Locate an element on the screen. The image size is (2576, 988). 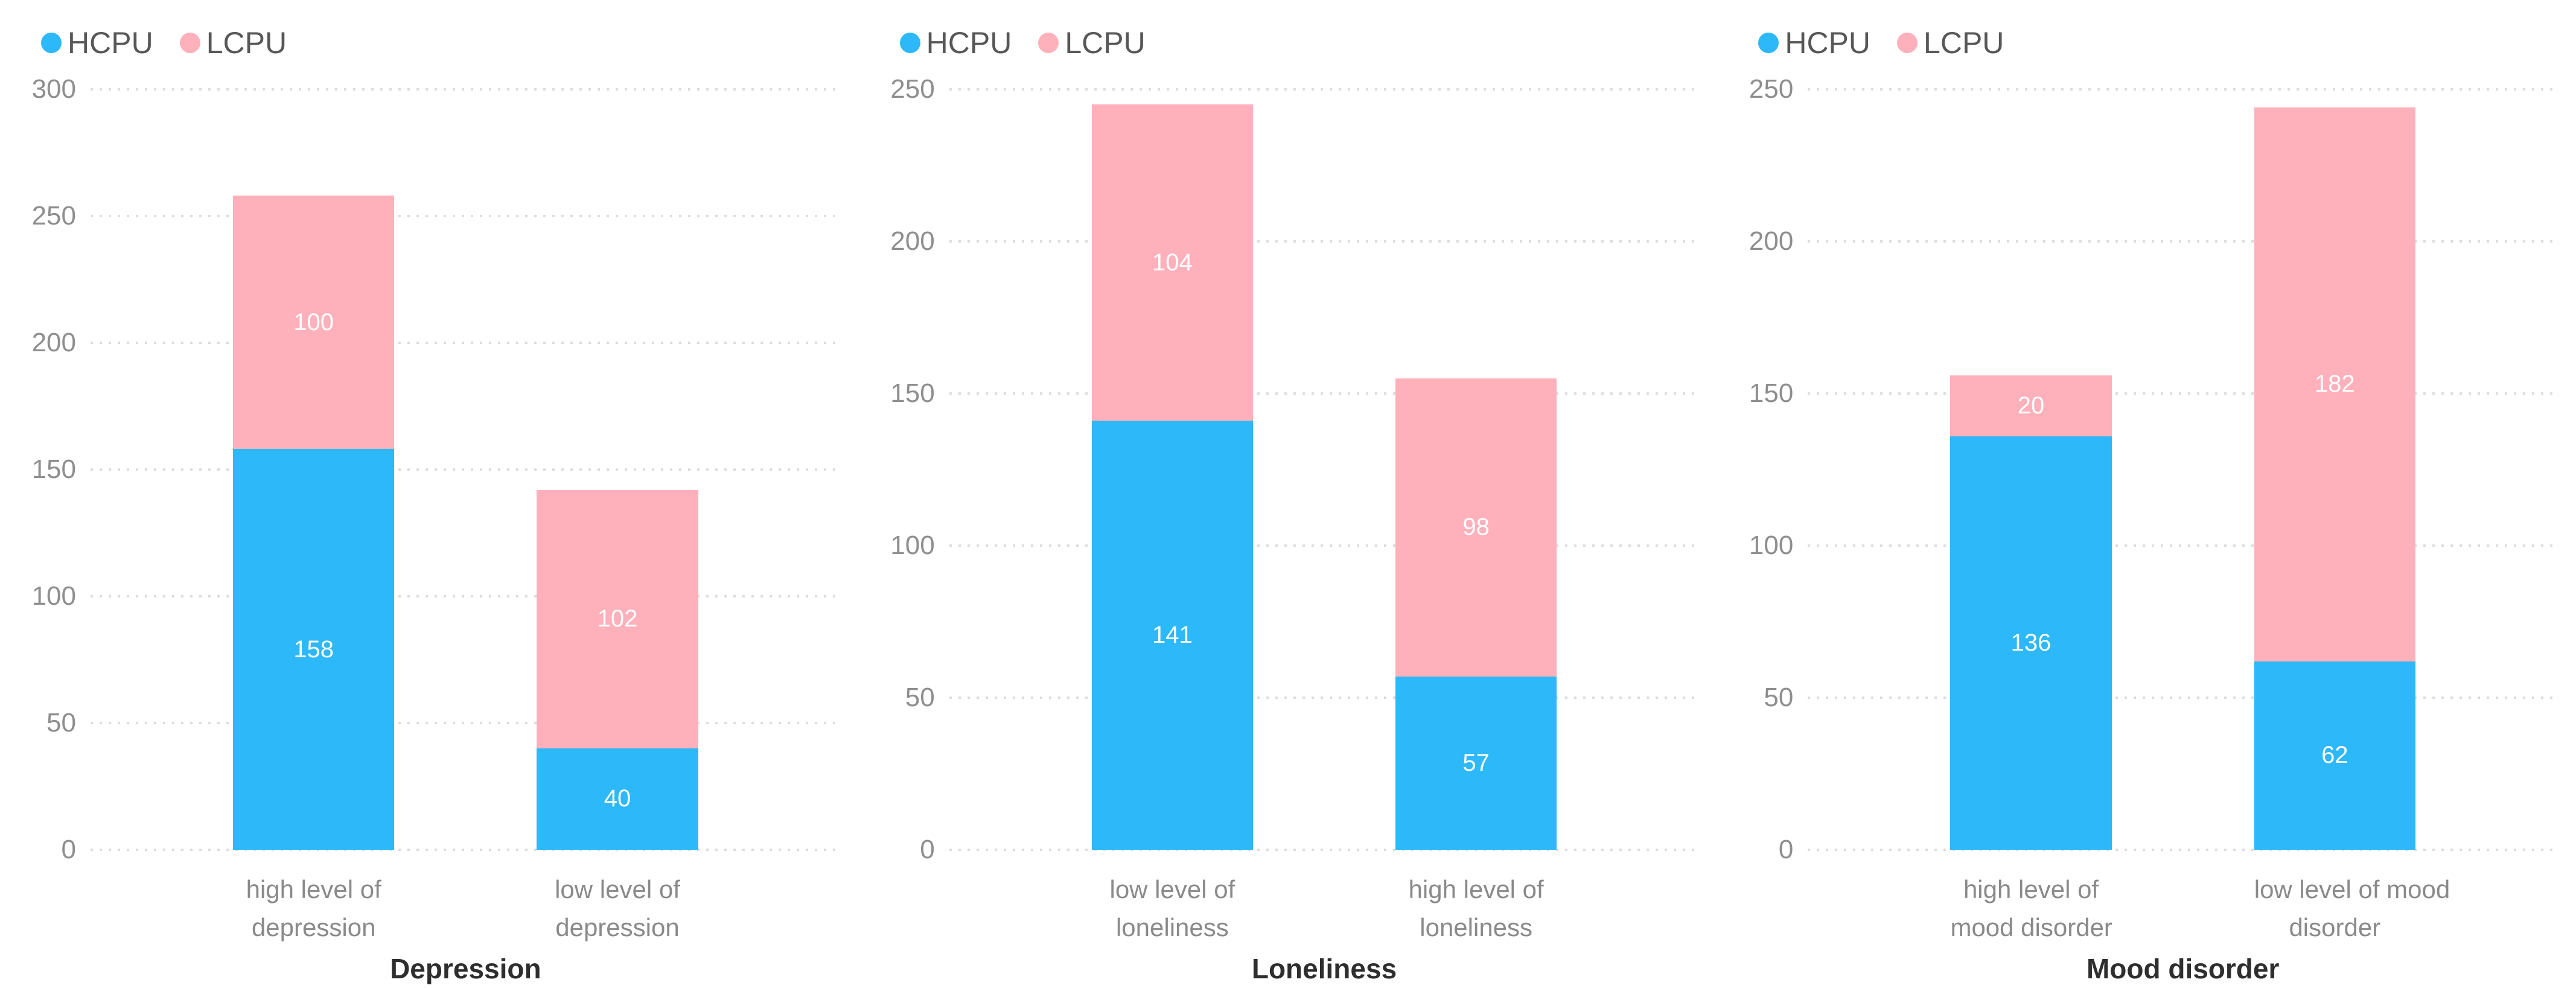
bar-high-level-of-loneliness: 98 57 is located at coordinates (1476, 614).